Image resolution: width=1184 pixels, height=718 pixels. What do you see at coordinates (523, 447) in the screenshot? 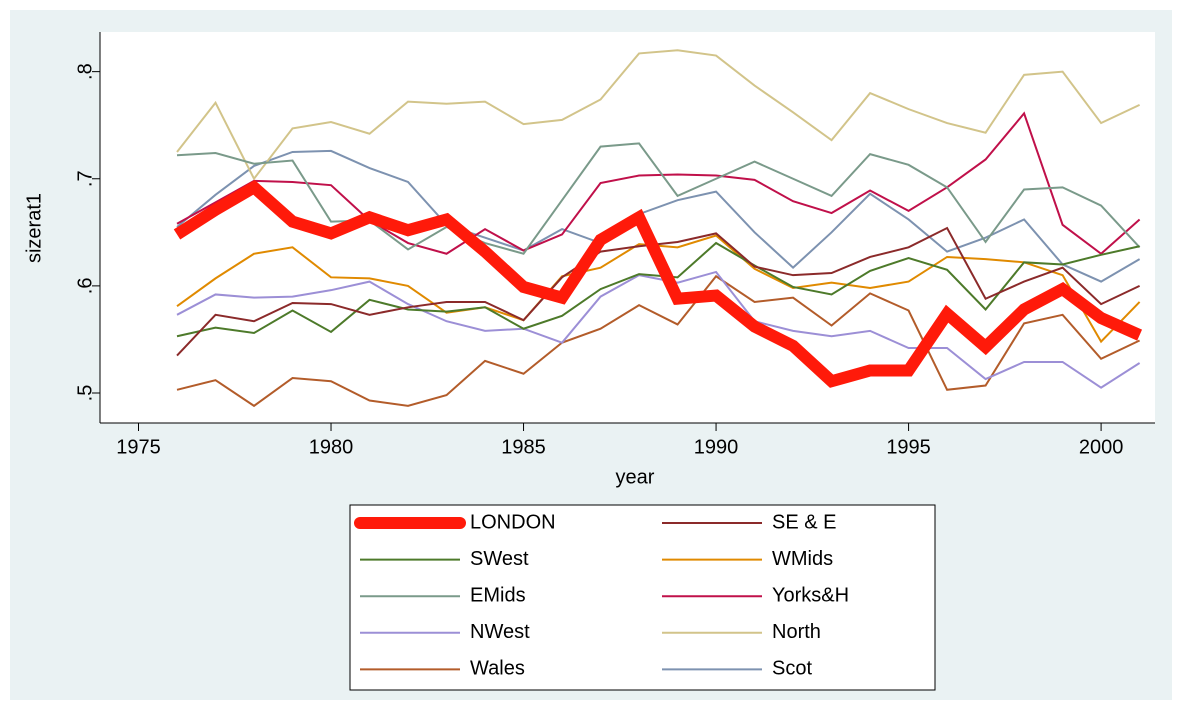
I see `x-tick-label: 1985` at bounding box center [523, 447].